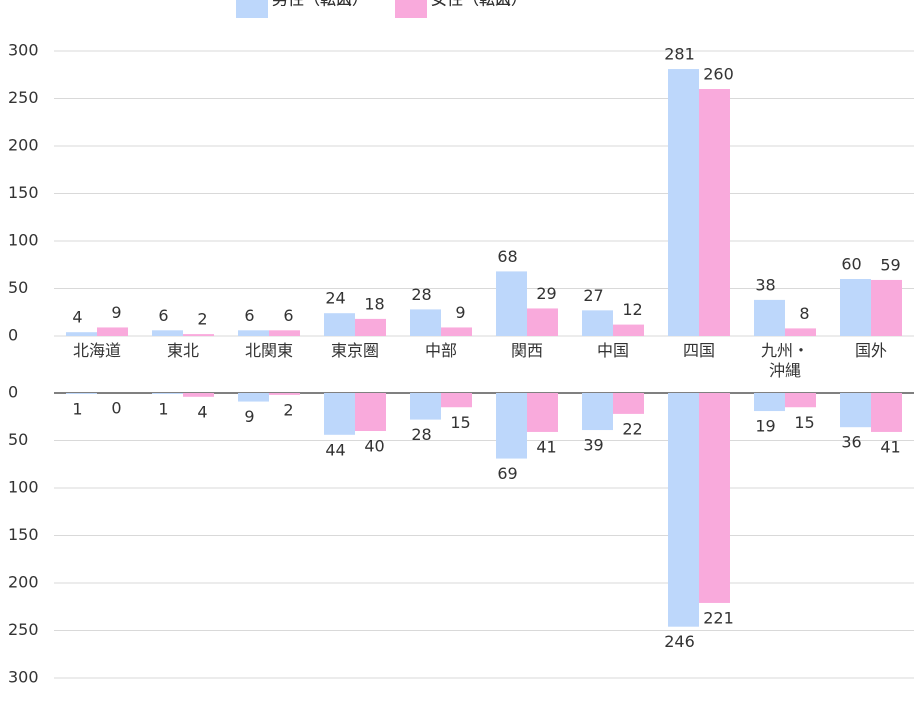 Image resolution: width=915 pixels, height=715 pixels. I want to click on data-label: 8, so click(804, 313).